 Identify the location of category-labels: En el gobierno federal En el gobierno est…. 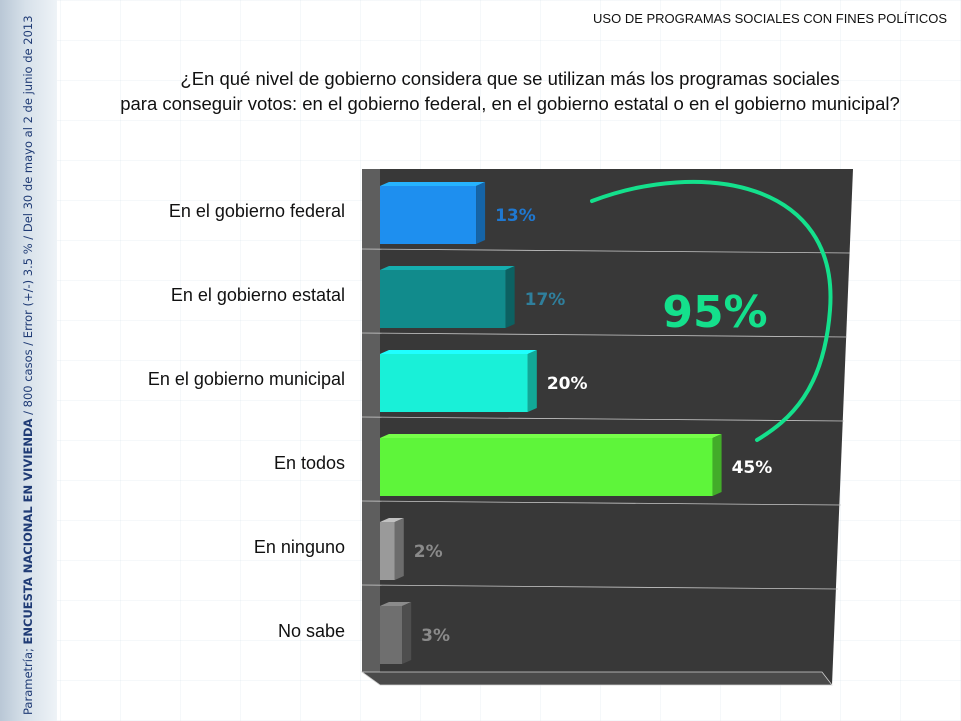
(246, 421).